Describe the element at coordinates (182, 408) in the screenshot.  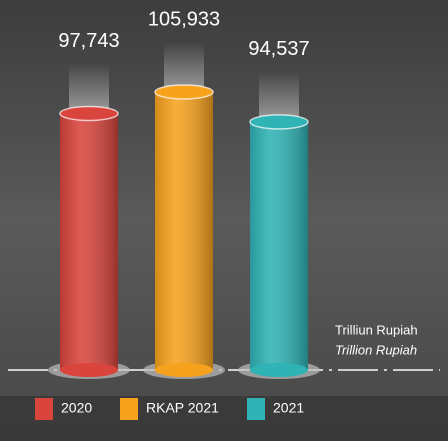
I see `legend-label: RKAP 2021` at that location.